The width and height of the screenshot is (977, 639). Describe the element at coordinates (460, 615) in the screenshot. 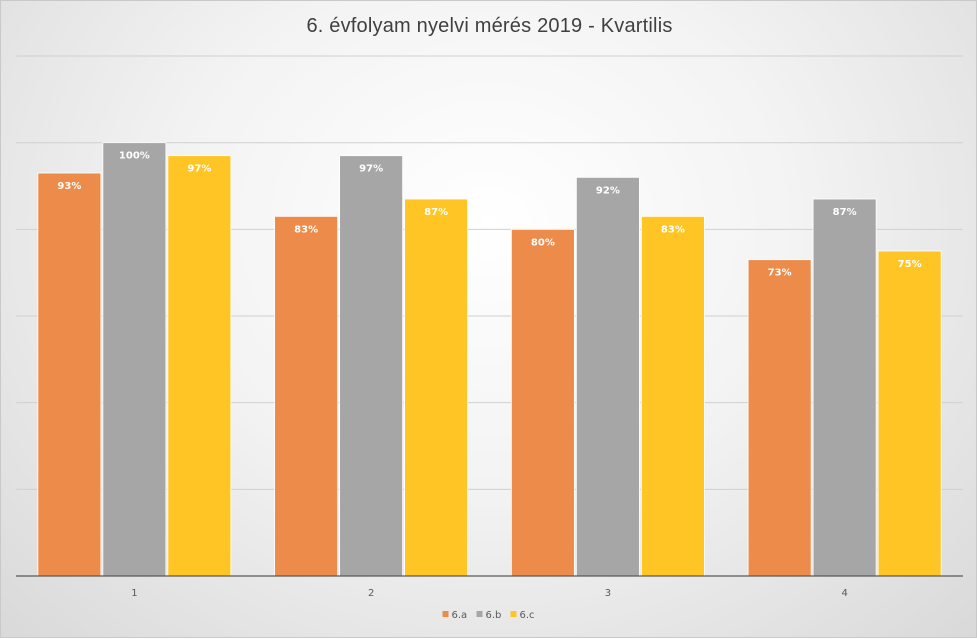

I see `legend-entry: 6.a` at that location.